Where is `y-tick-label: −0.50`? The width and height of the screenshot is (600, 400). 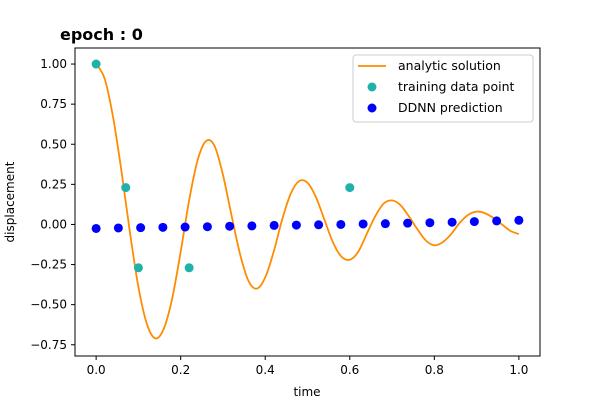
y-tick-label: −0.50 is located at coordinates (48, 305).